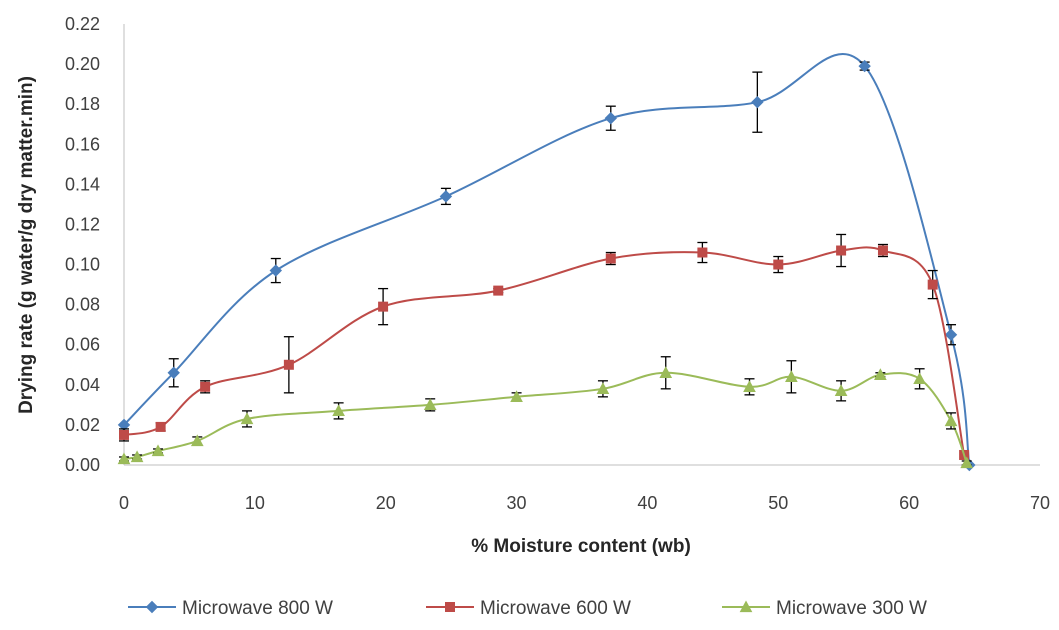 Image resolution: width=1059 pixels, height=630 pixels. What do you see at coordinates (257, 608) in the screenshot?
I see `legend-label: Microwave 800 W` at bounding box center [257, 608].